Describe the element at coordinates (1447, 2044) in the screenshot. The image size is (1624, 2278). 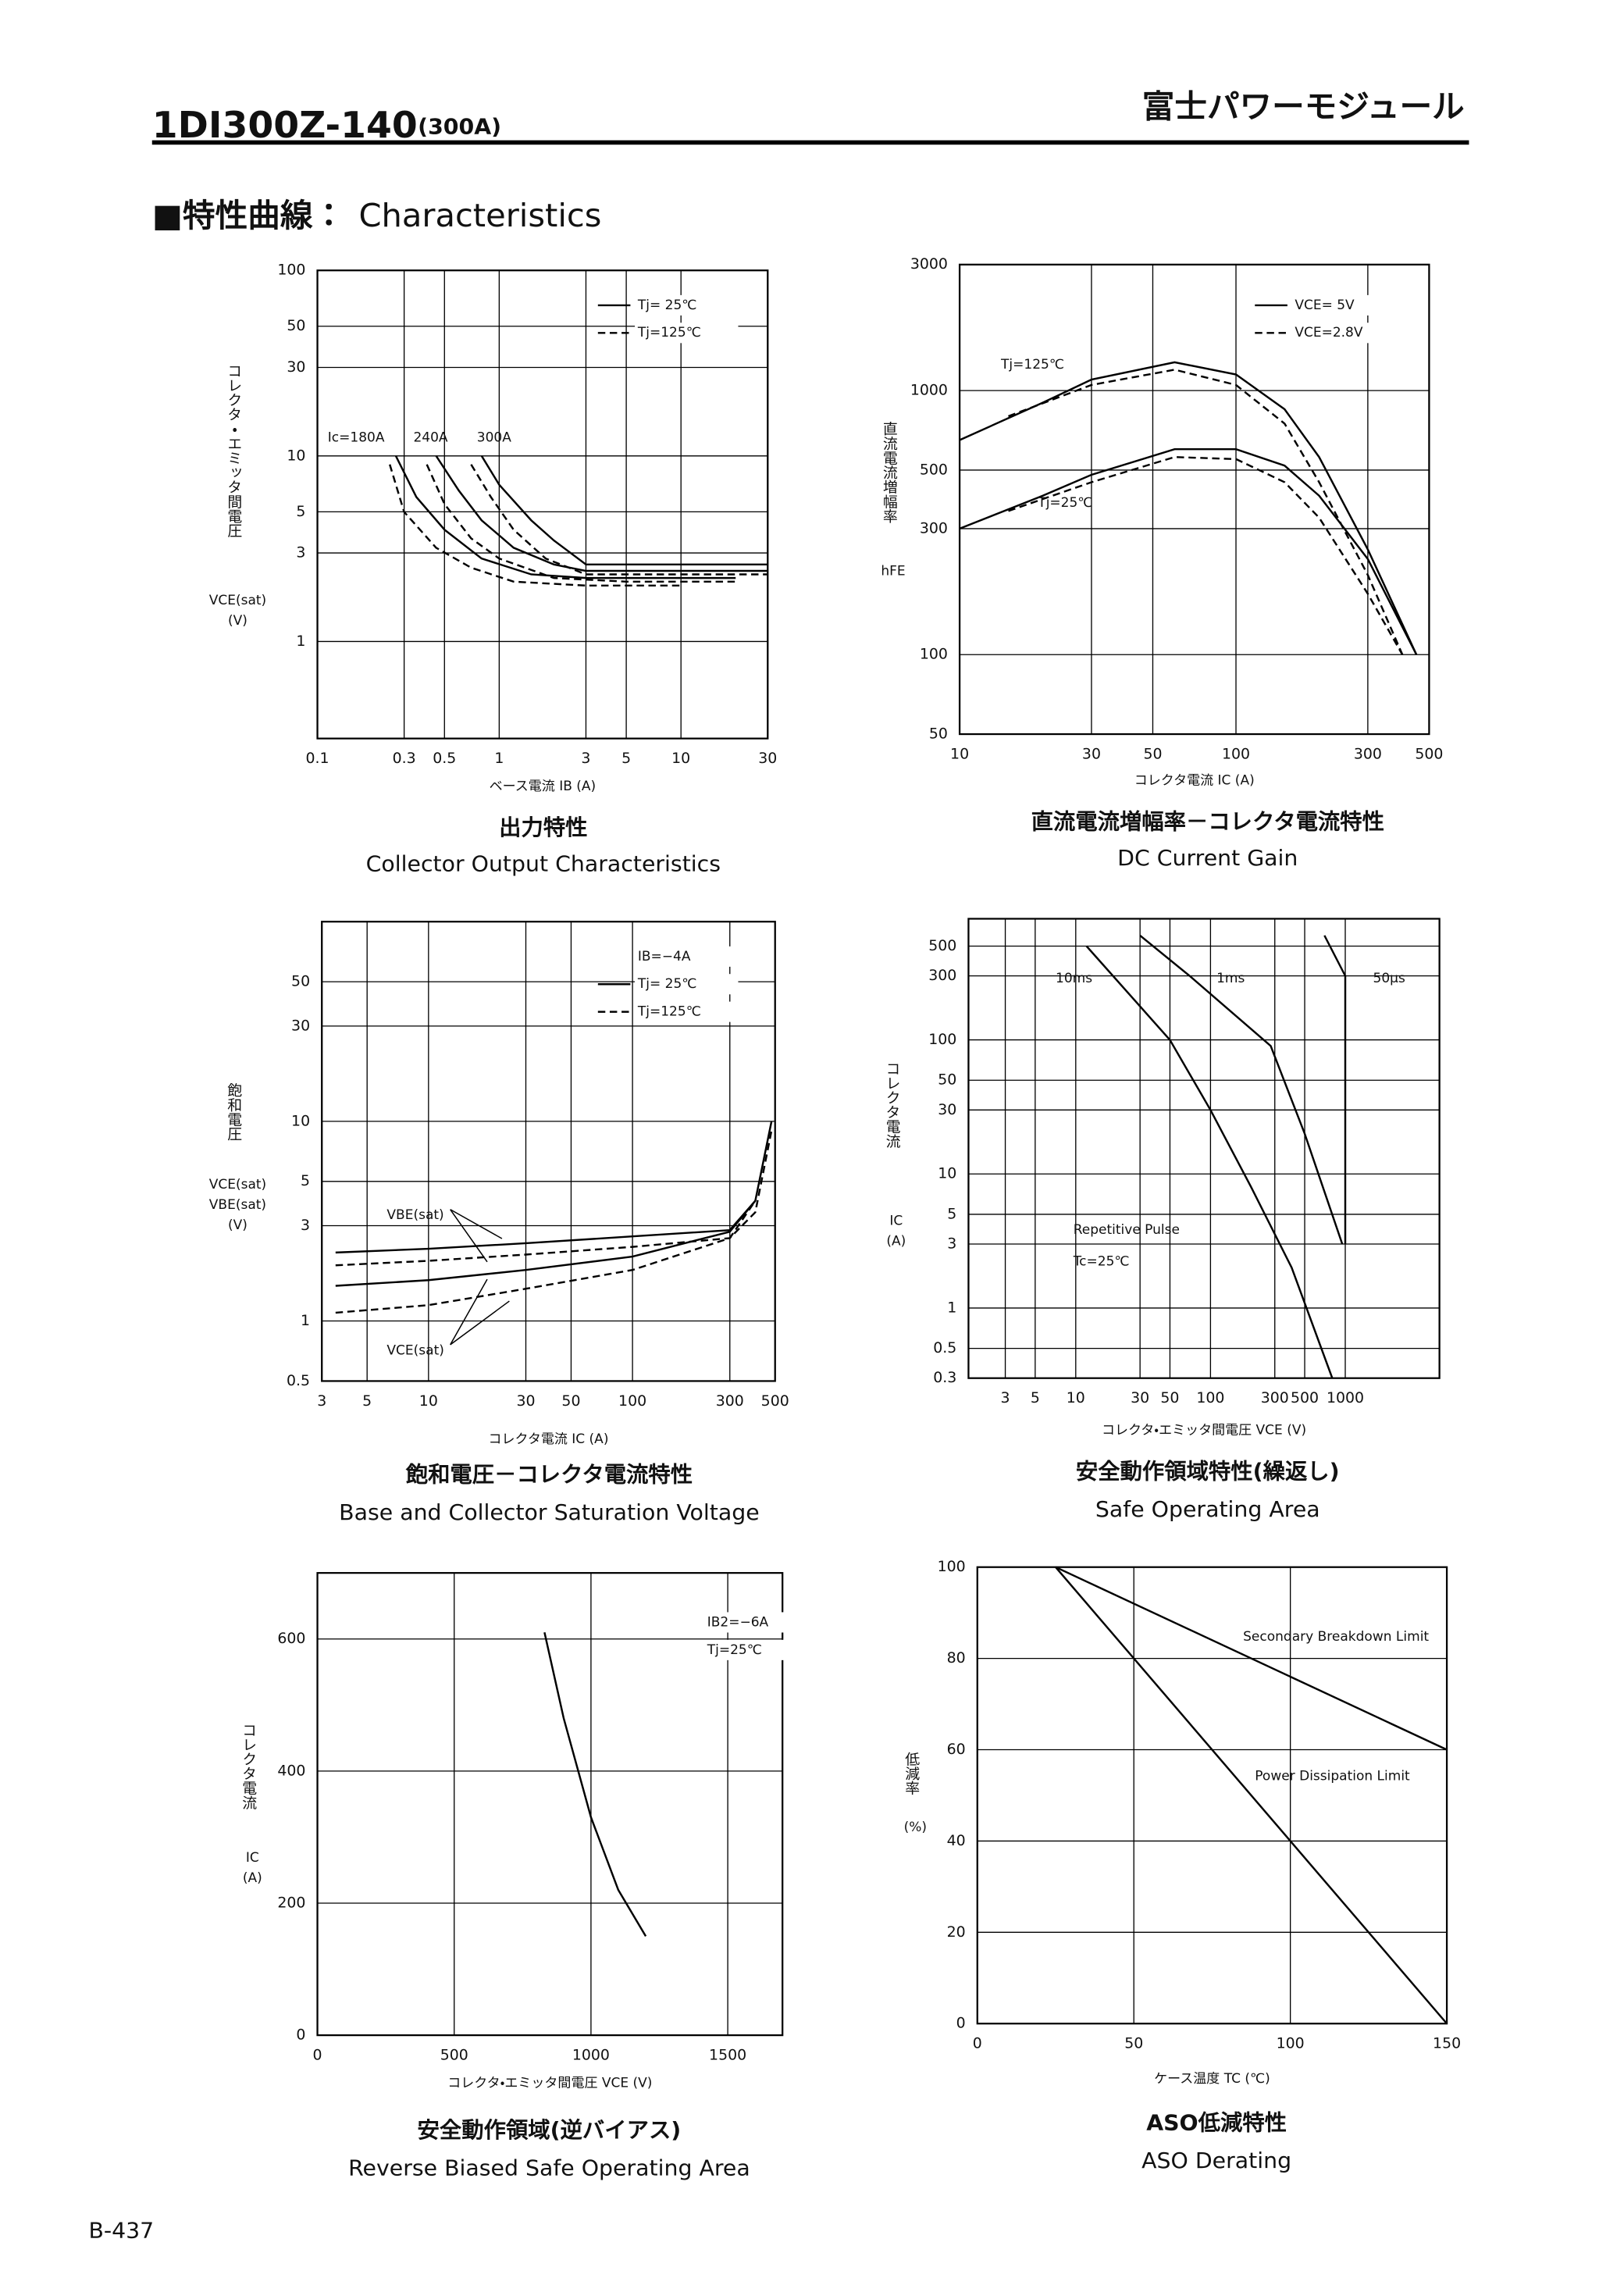
I see `x-tick-label: 150` at that location.